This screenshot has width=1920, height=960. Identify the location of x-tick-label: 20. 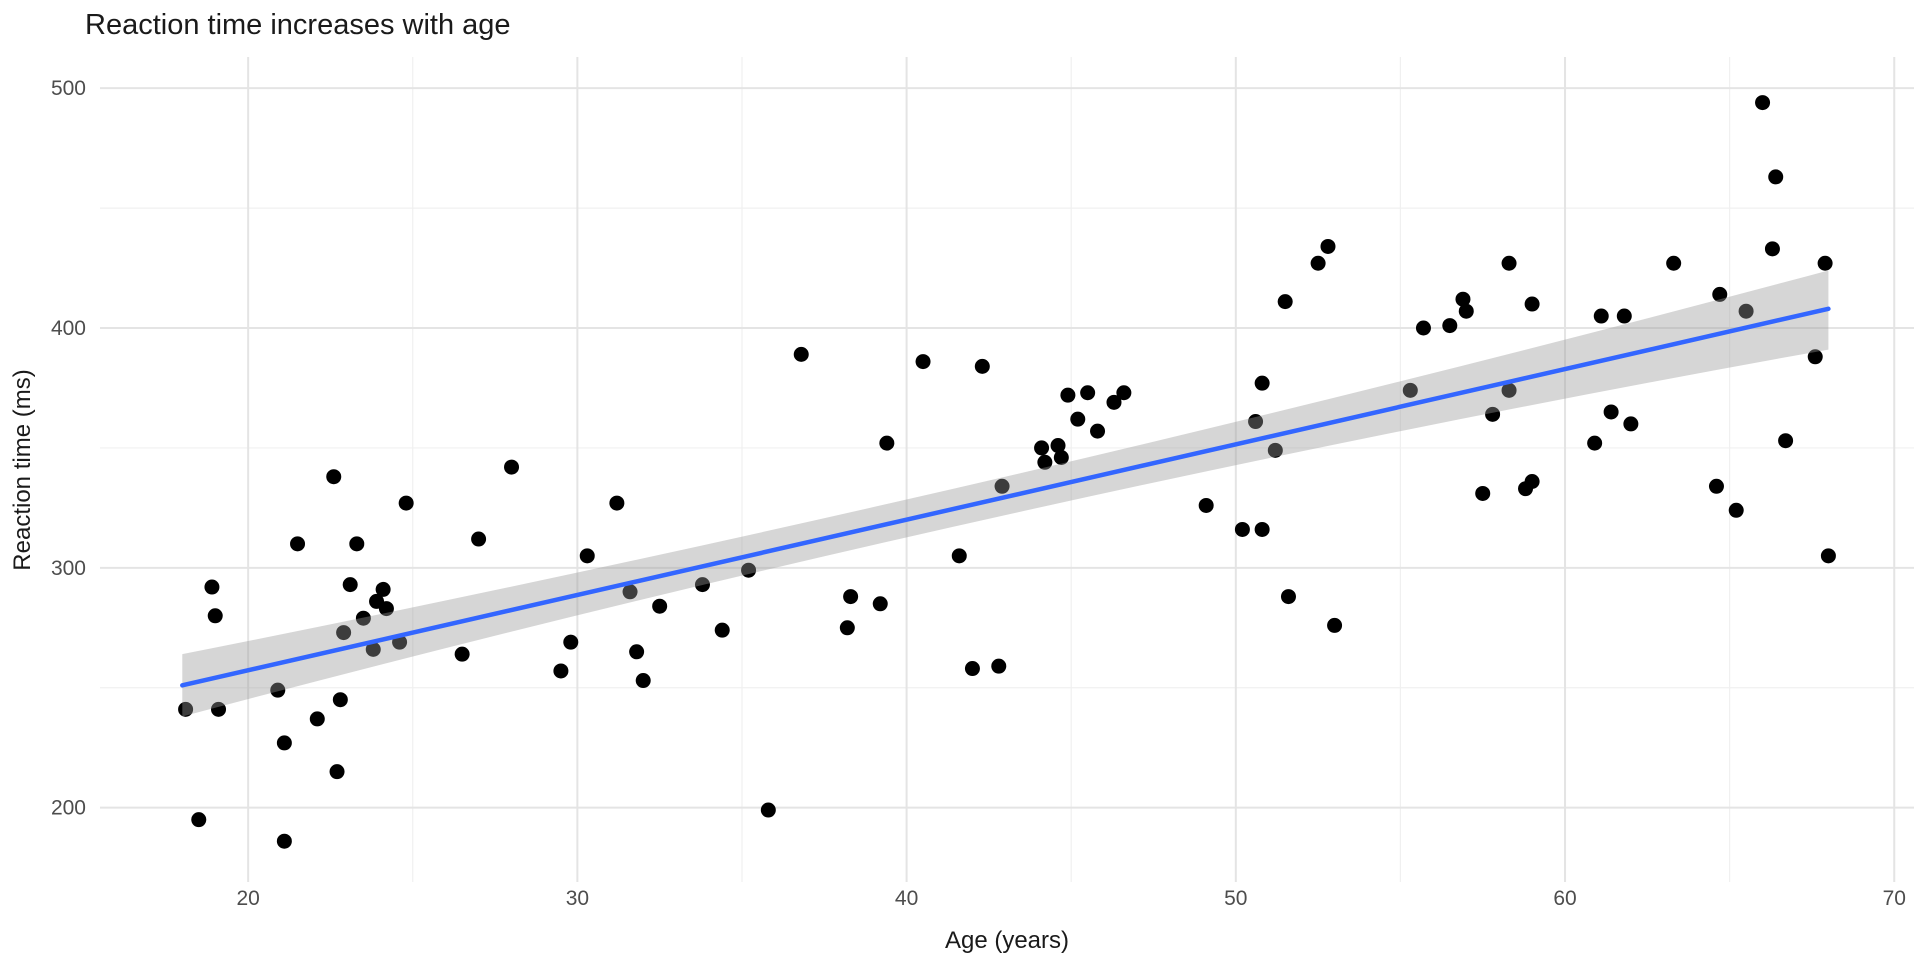
(247, 898).